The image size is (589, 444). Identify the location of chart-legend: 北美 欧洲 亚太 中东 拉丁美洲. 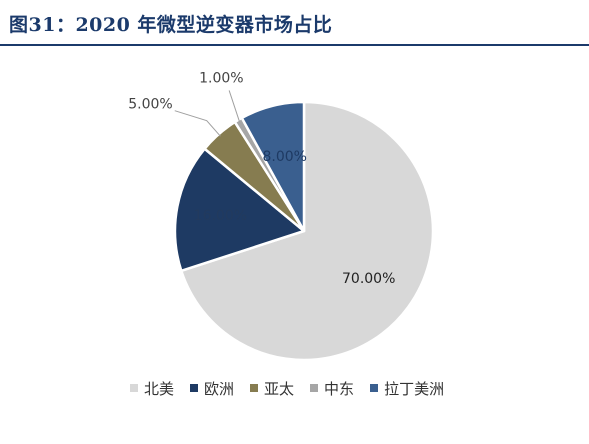
(320, 388).